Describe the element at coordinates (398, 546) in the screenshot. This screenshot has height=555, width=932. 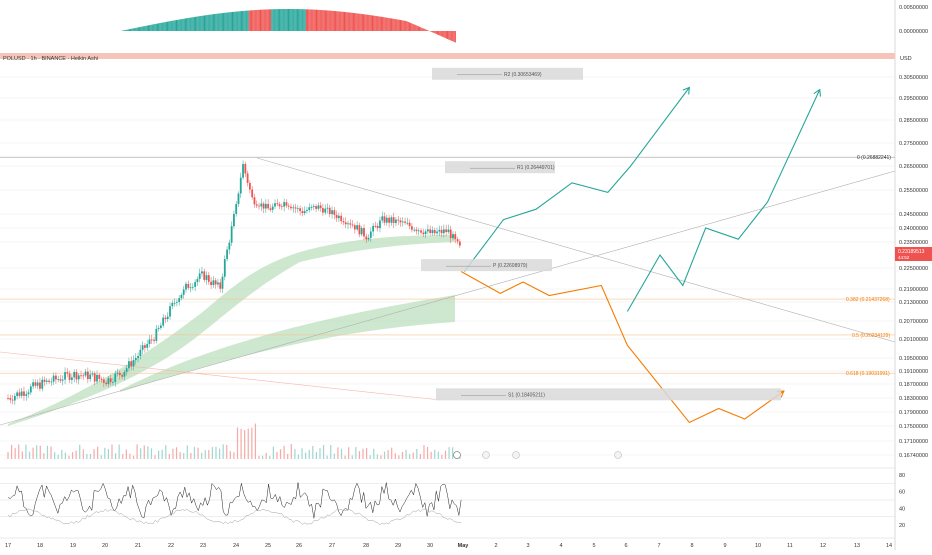
I see `date-axis-tick: 29` at that location.